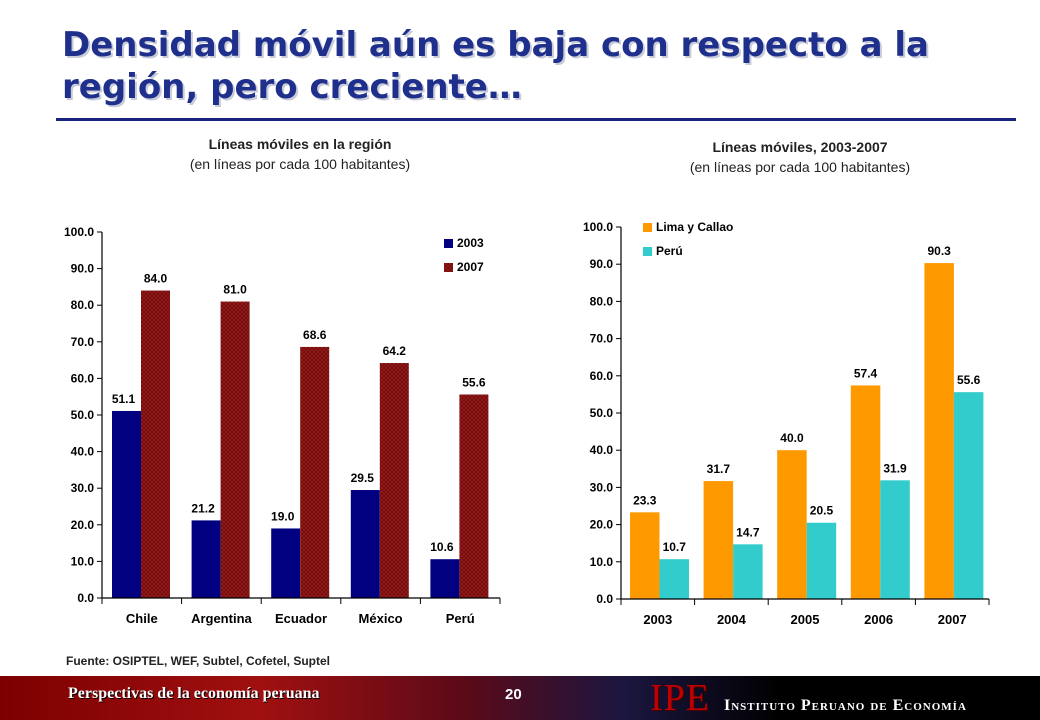 Image resolution: width=1040 pixels, height=720 pixels. I want to click on data-label: 31.7, so click(719, 469).